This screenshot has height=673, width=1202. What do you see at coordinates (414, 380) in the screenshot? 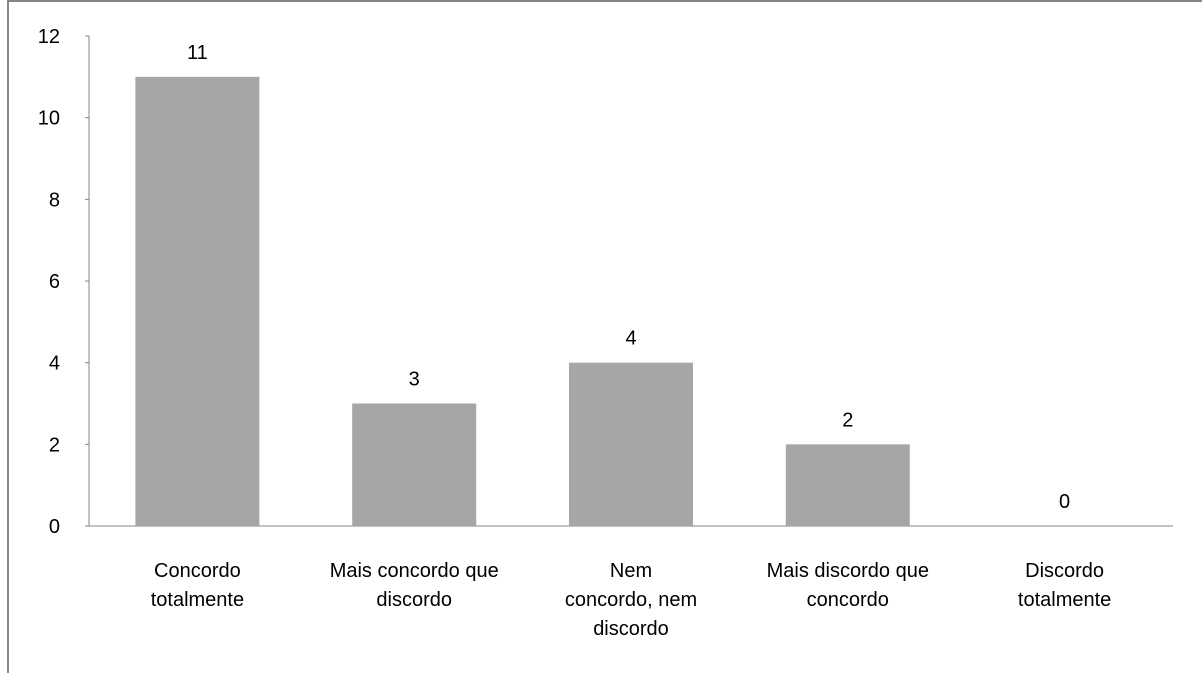
I see `data-label-1: 3` at bounding box center [414, 380].